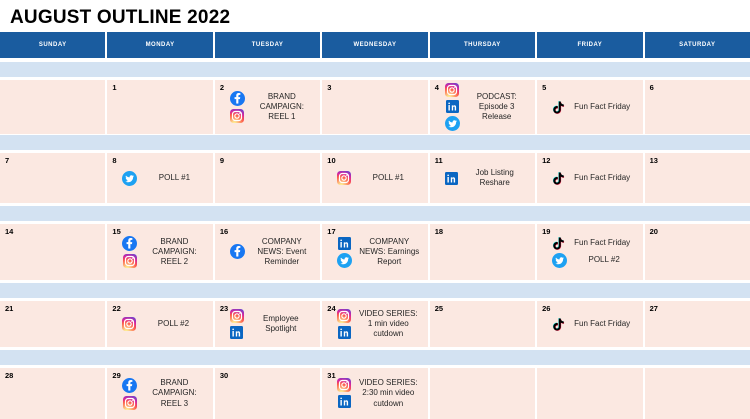 This screenshot has height=419, width=750. I want to click on day-events: POLL #2, so click(159, 324).